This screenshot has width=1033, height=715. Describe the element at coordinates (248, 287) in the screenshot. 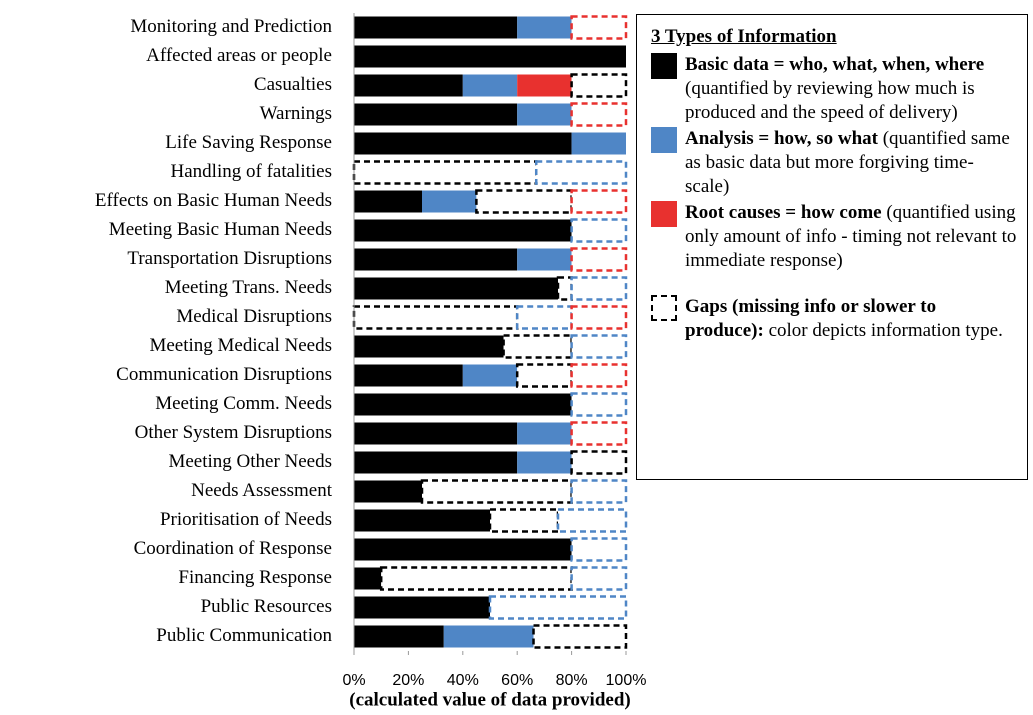

I see `y-tick-label: Meeting Trans. Needs` at that location.